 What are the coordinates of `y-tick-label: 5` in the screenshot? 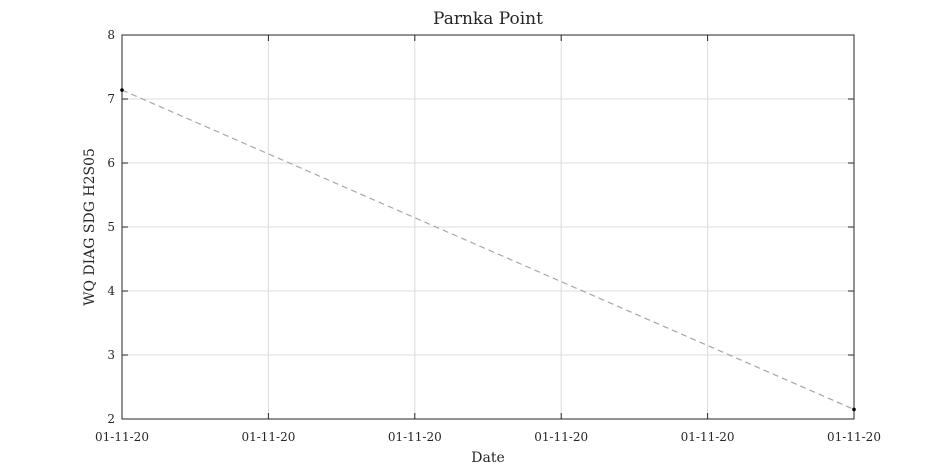 It's located at (111, 227).